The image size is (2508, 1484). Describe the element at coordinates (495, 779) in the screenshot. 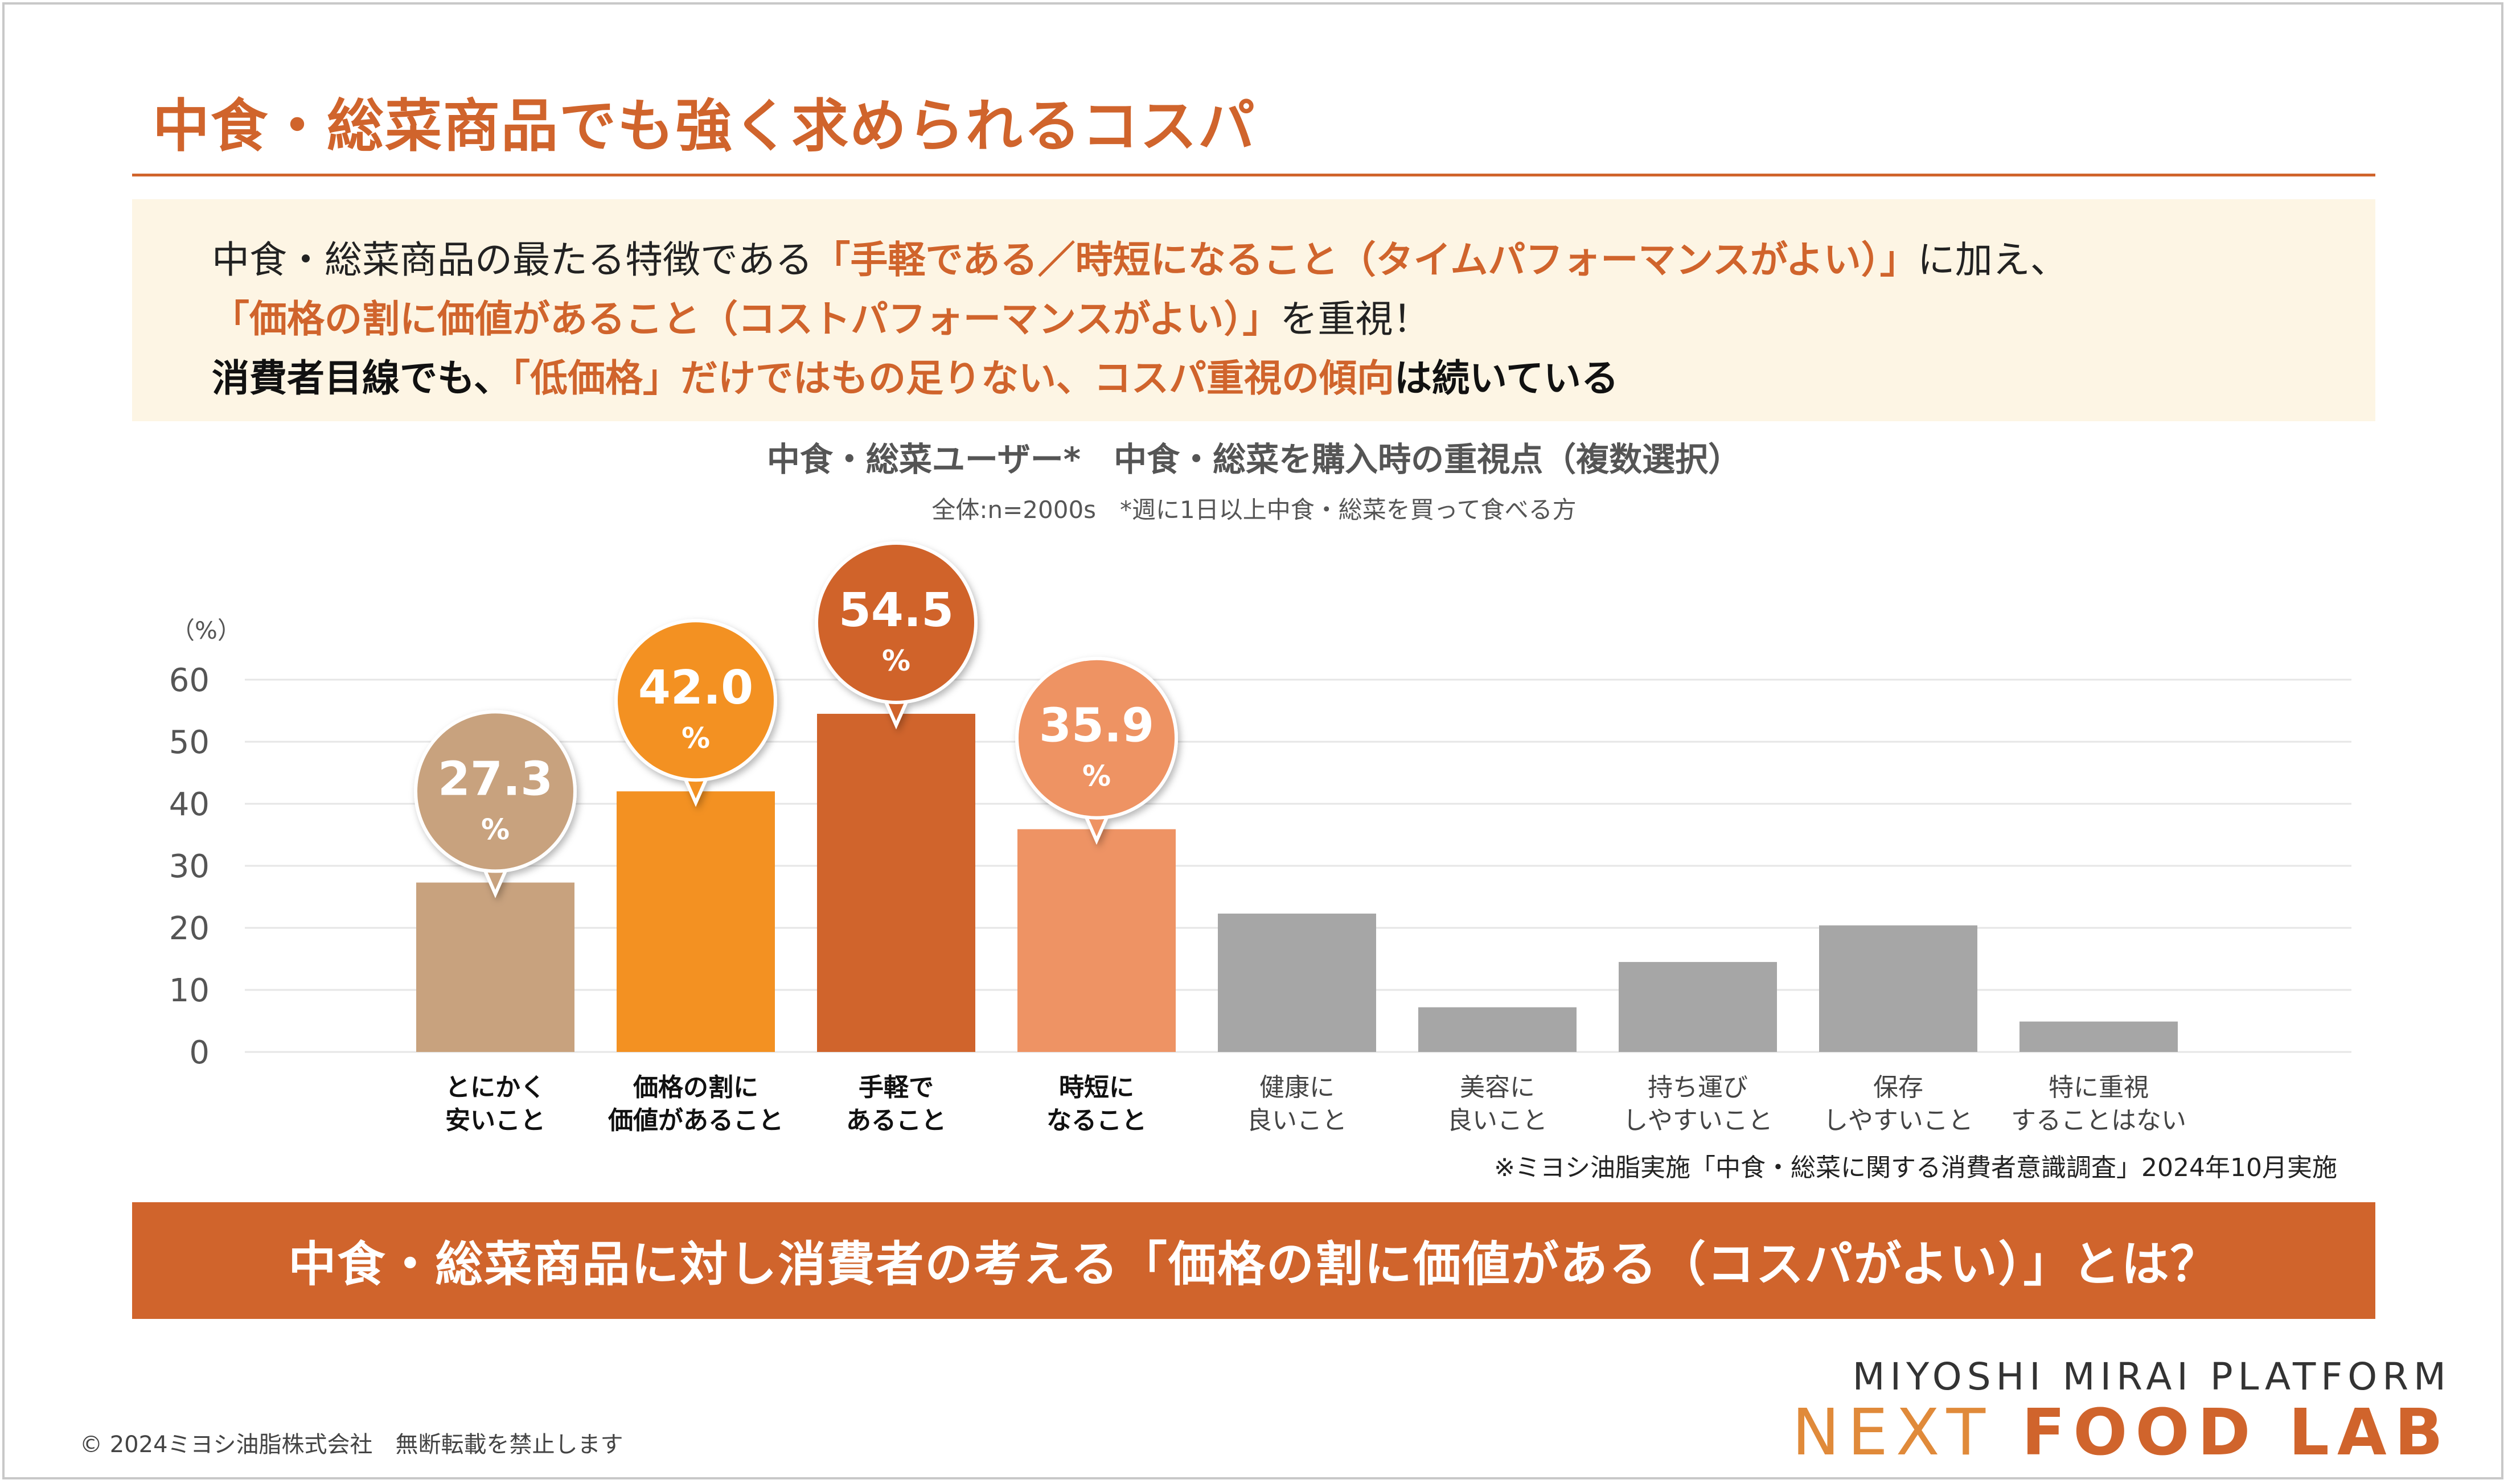

I see `data-label: 27.3` at that location.